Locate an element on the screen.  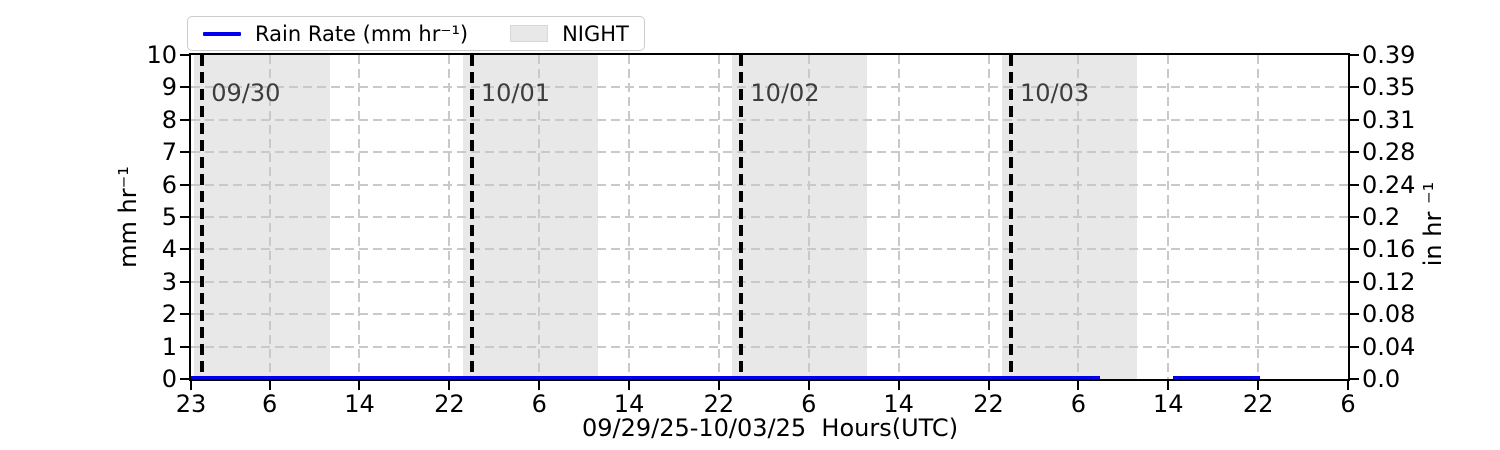
y-axis-label-left: mm hr⁻¹ is located at coordinates (128, 217).